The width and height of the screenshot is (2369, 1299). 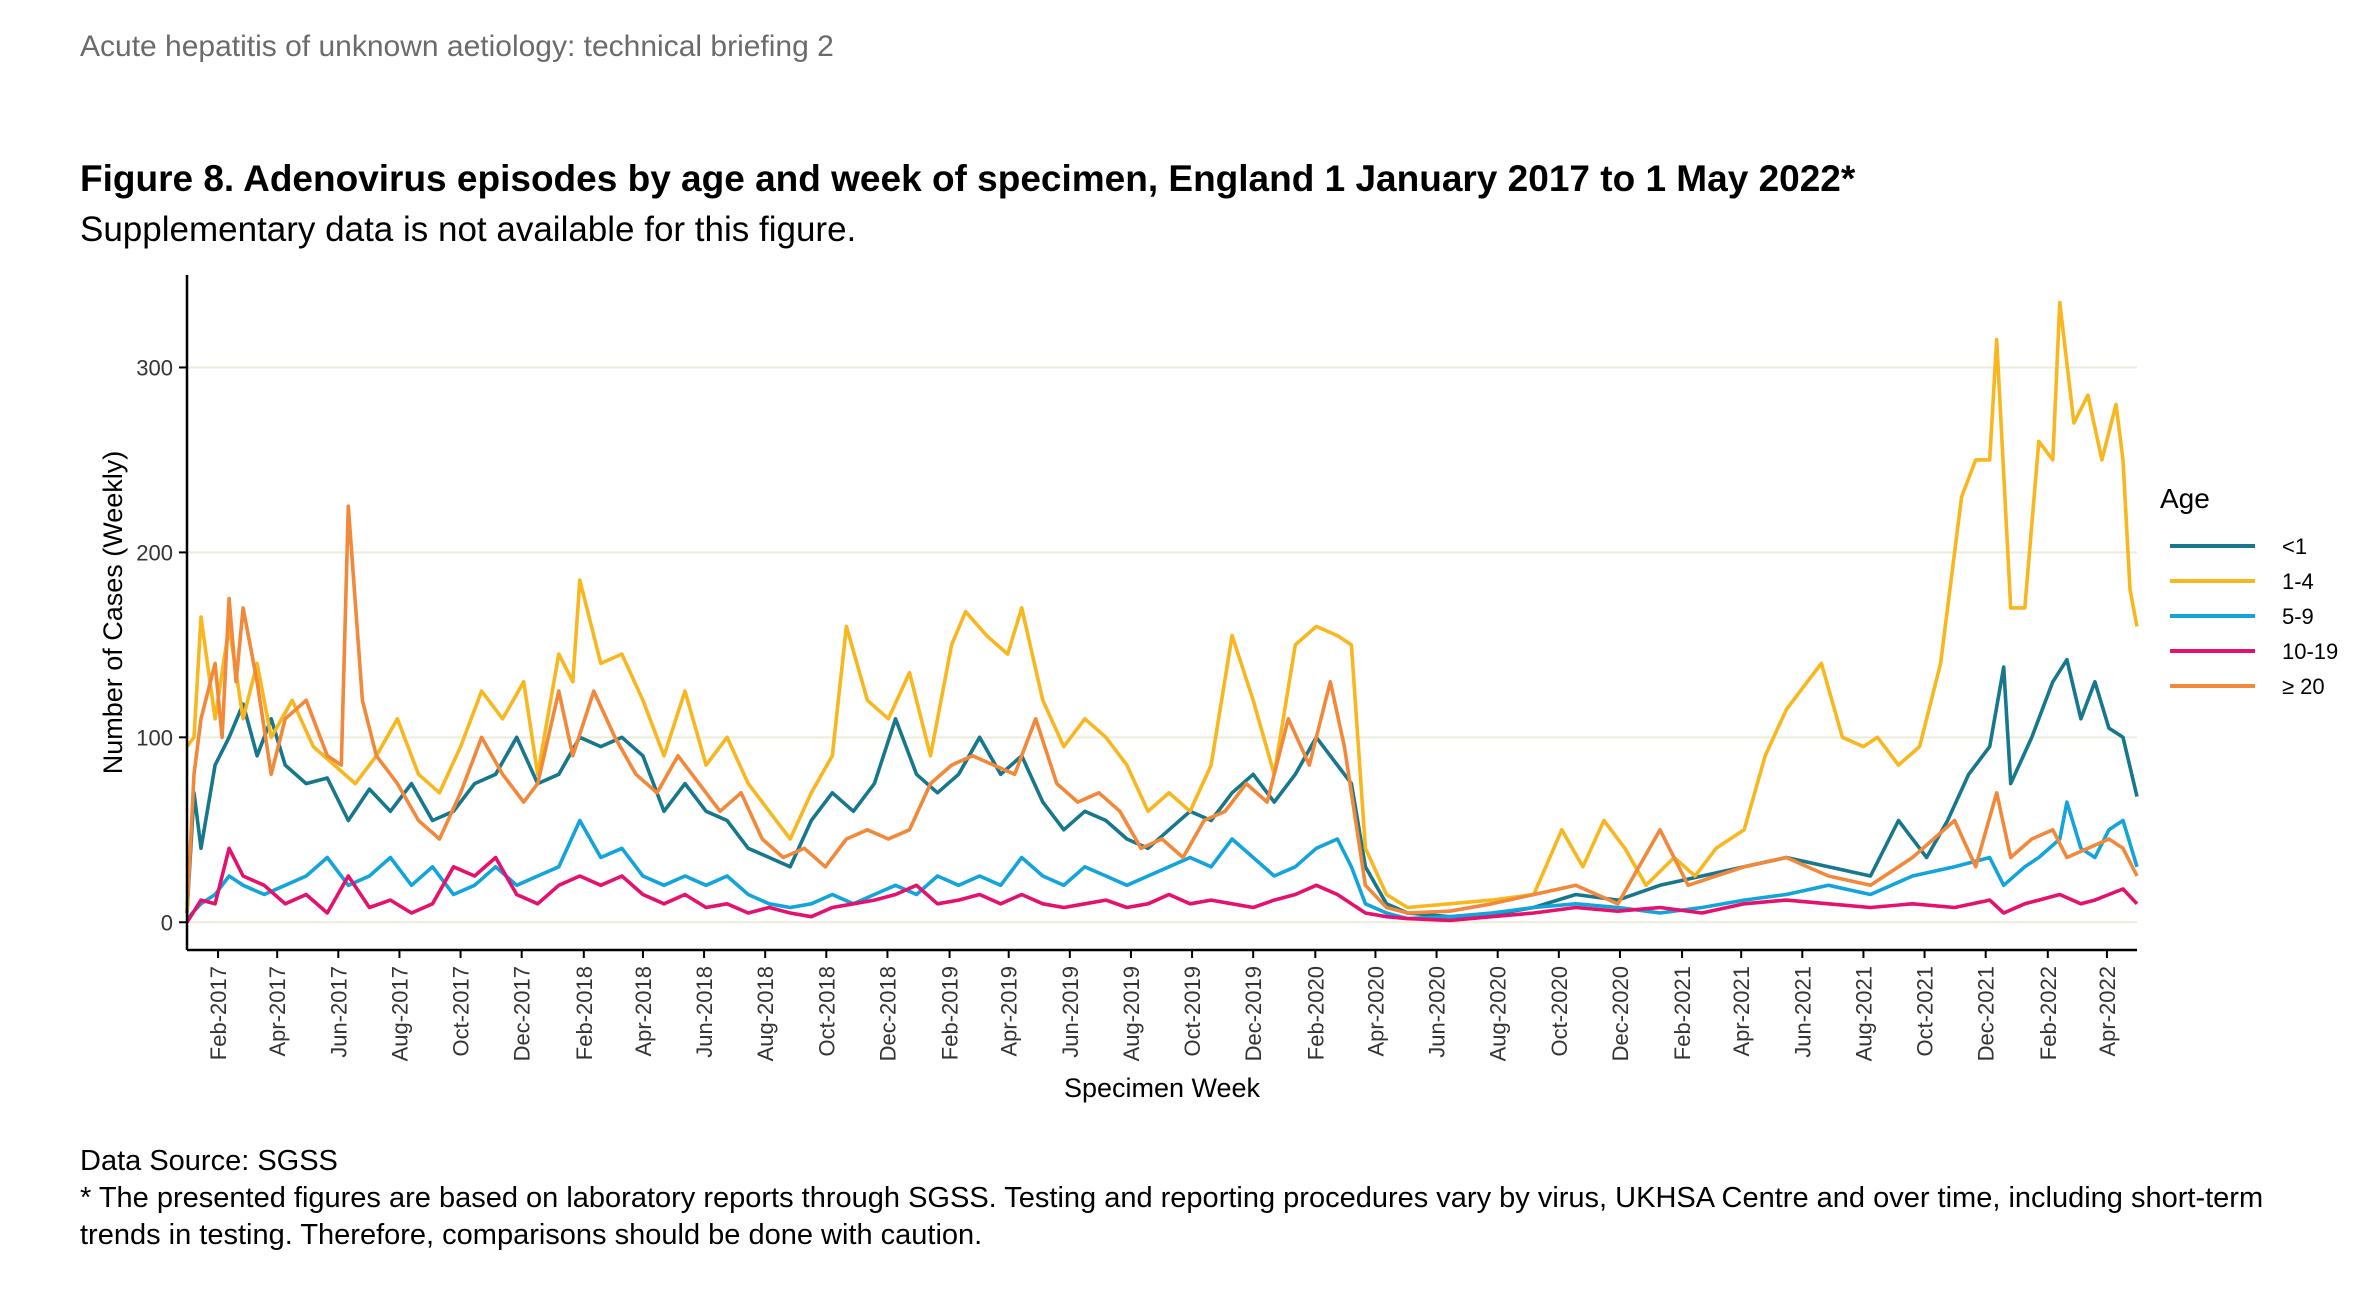 What do you see at coordinates (1559, 1011) in the screenshot?
I see `x-tick-label: Oct-2020` at bounding box center [1559, 1011].